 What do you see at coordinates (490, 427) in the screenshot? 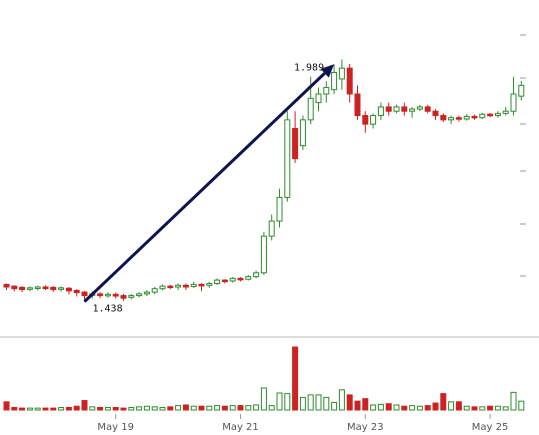
I see `x-tick-label: May 25` at bounding box center [490, 427].